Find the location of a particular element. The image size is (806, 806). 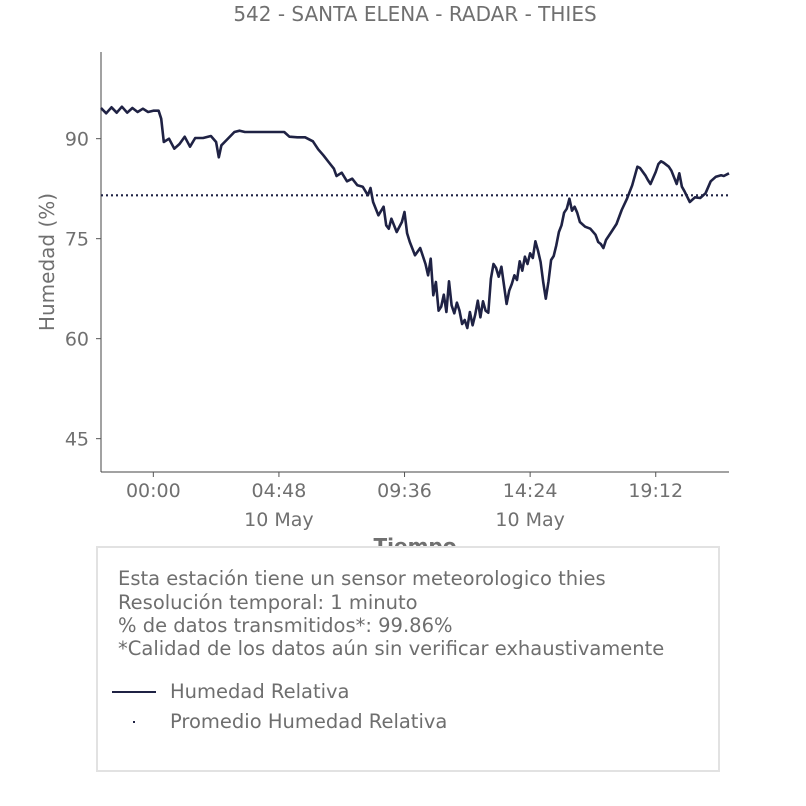

x-tick-label: 14:24 is located at coordinates (530, 491).